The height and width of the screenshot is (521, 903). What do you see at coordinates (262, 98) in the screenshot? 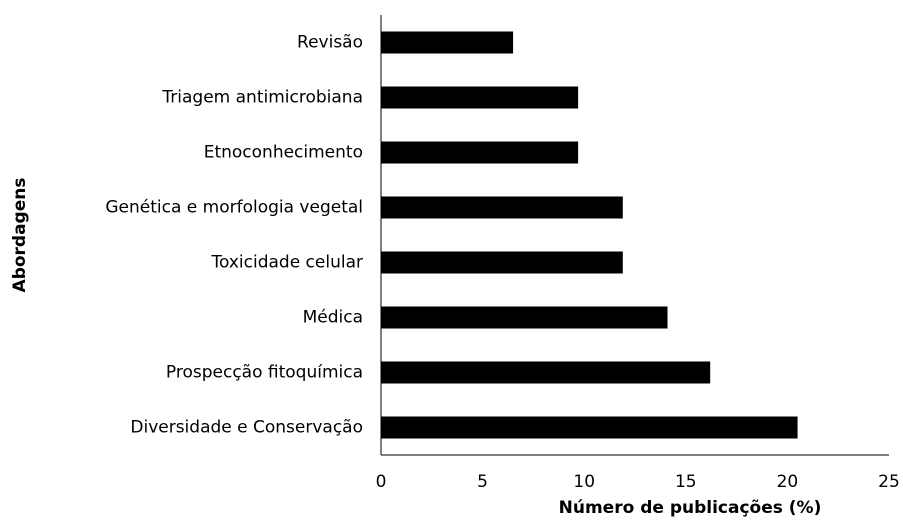
I see `y-tick-label: Triagem antimicrobiana` at bounding box center [262, 98].